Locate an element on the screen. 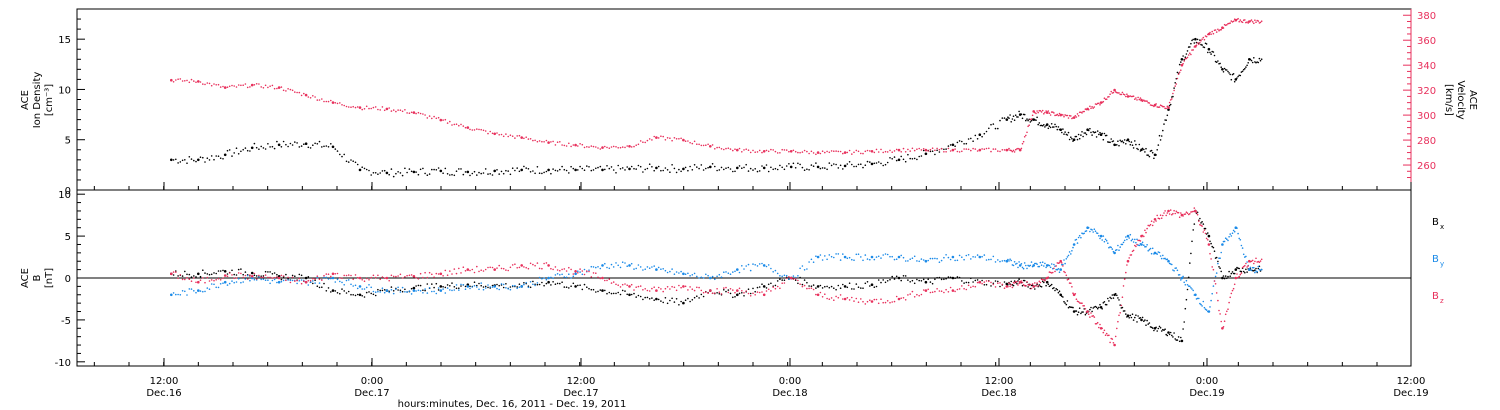 Image resolution: width=1500 pixels, height=410 pixels. bz-point is located at coordinates (926, 290).